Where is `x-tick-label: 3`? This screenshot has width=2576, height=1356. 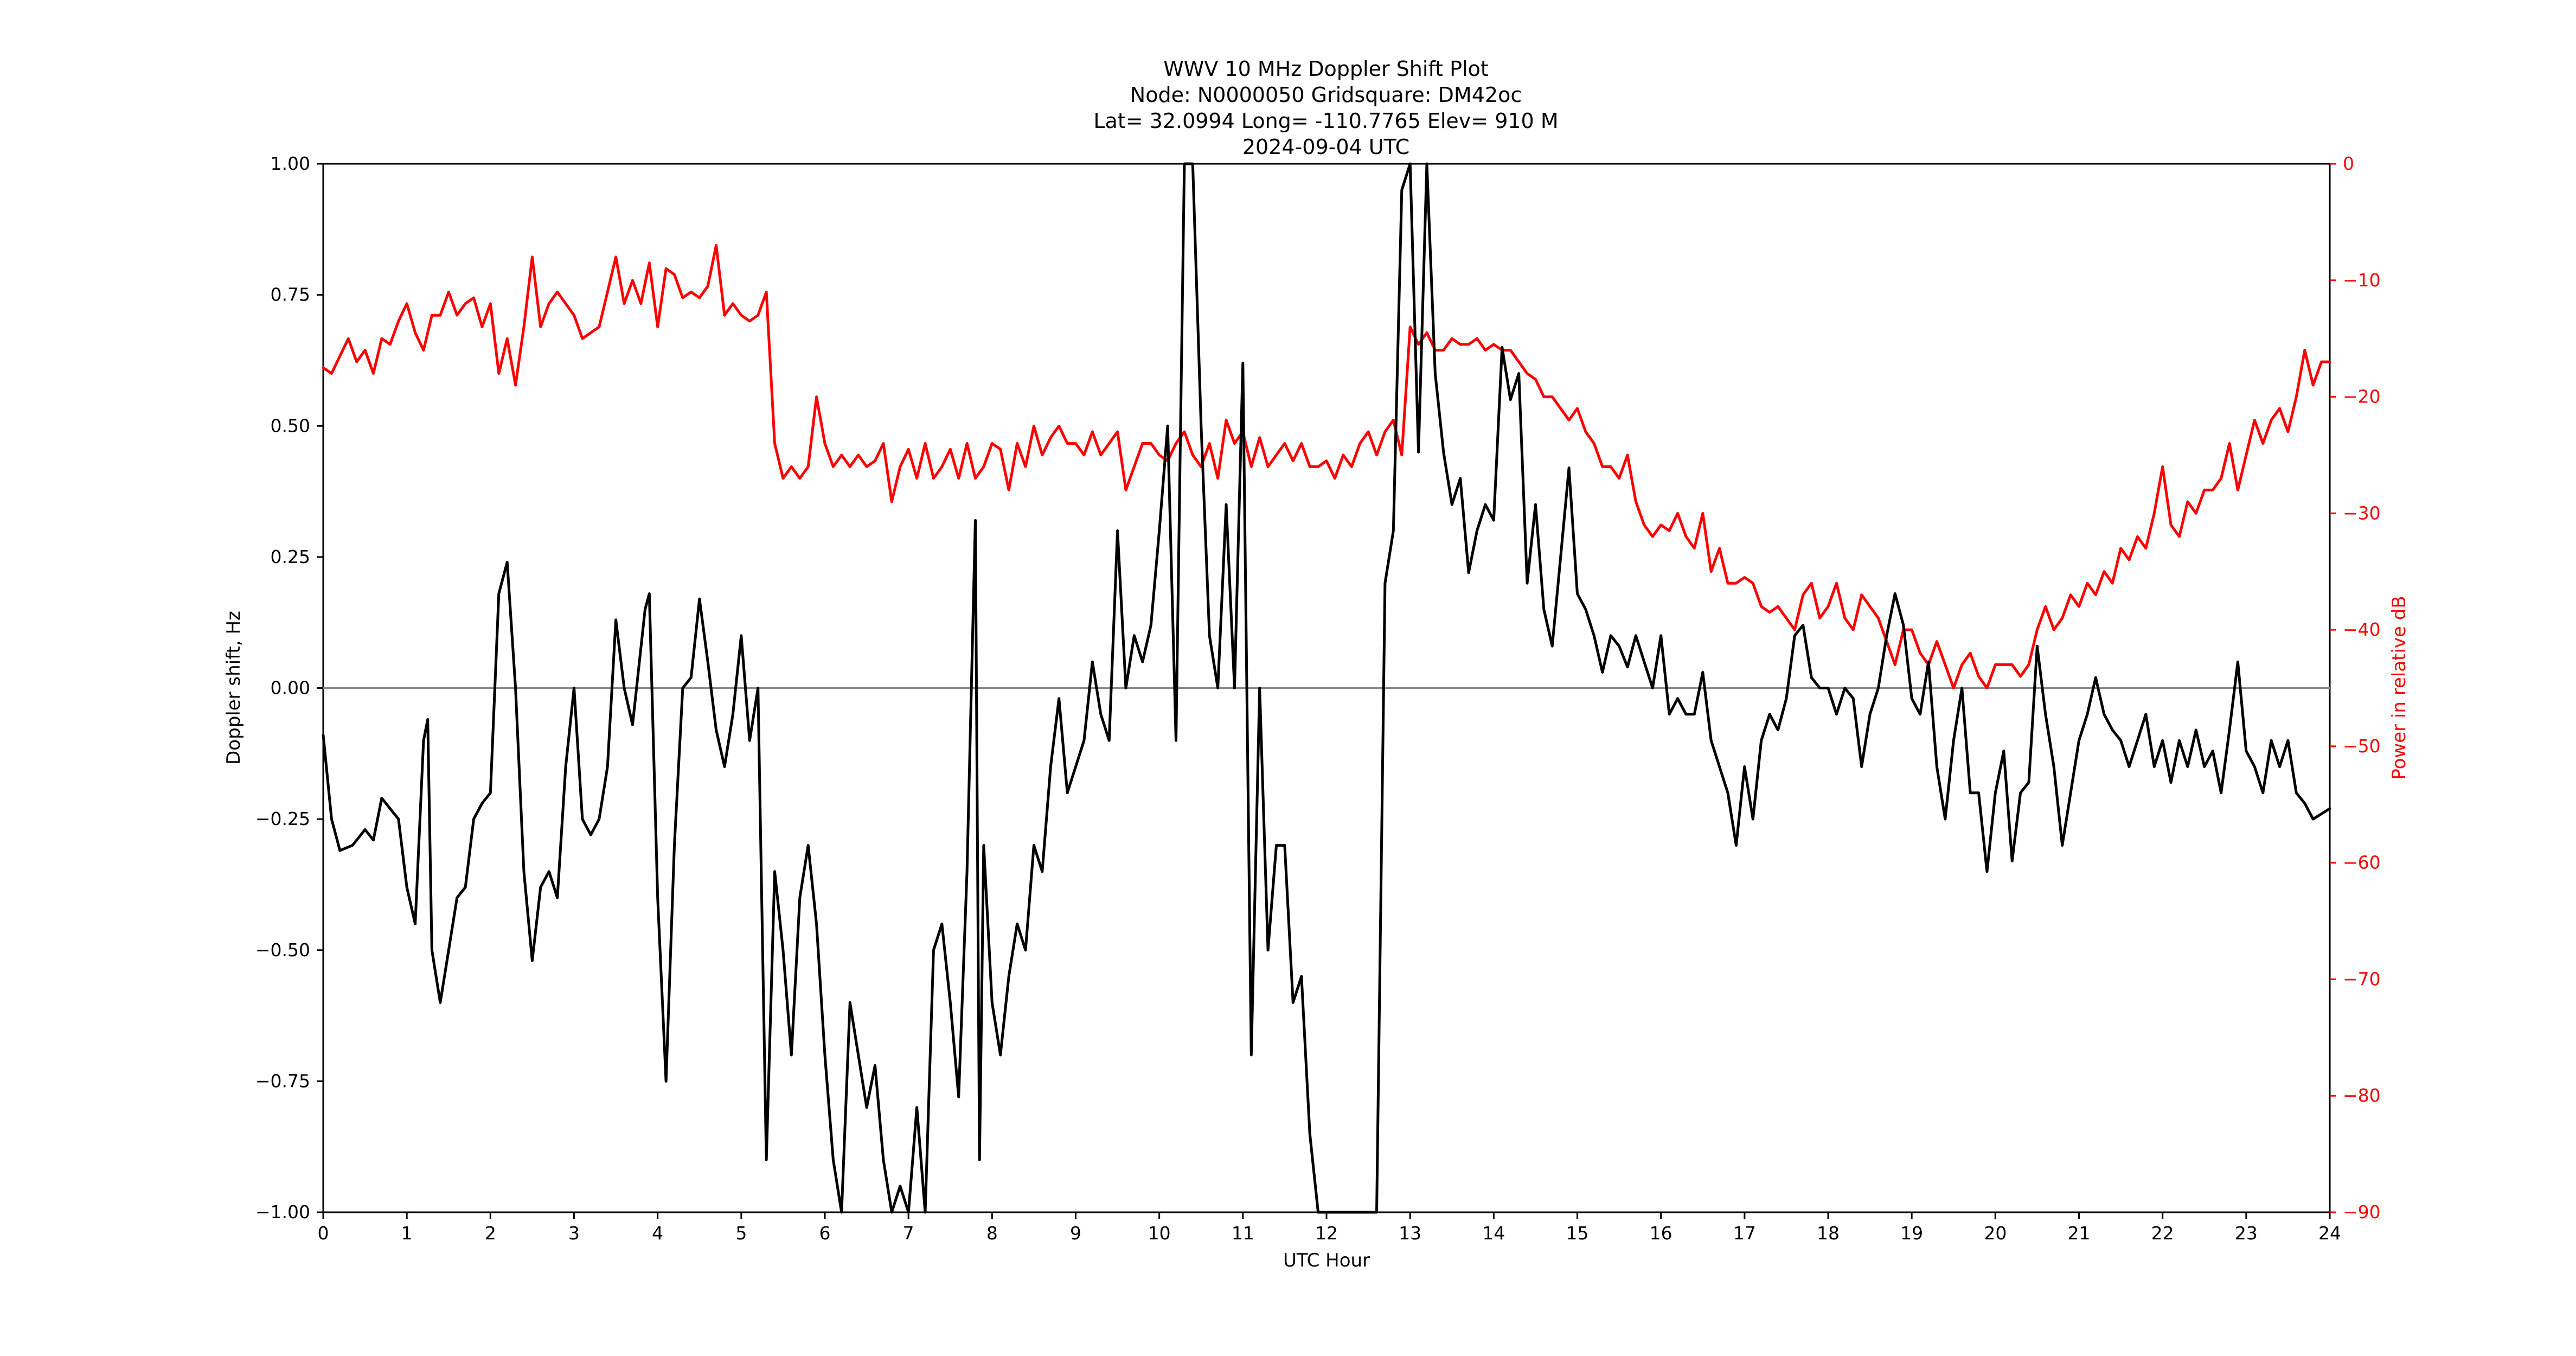
x-tick-label: 3 is located at coordinates (574, 1233).